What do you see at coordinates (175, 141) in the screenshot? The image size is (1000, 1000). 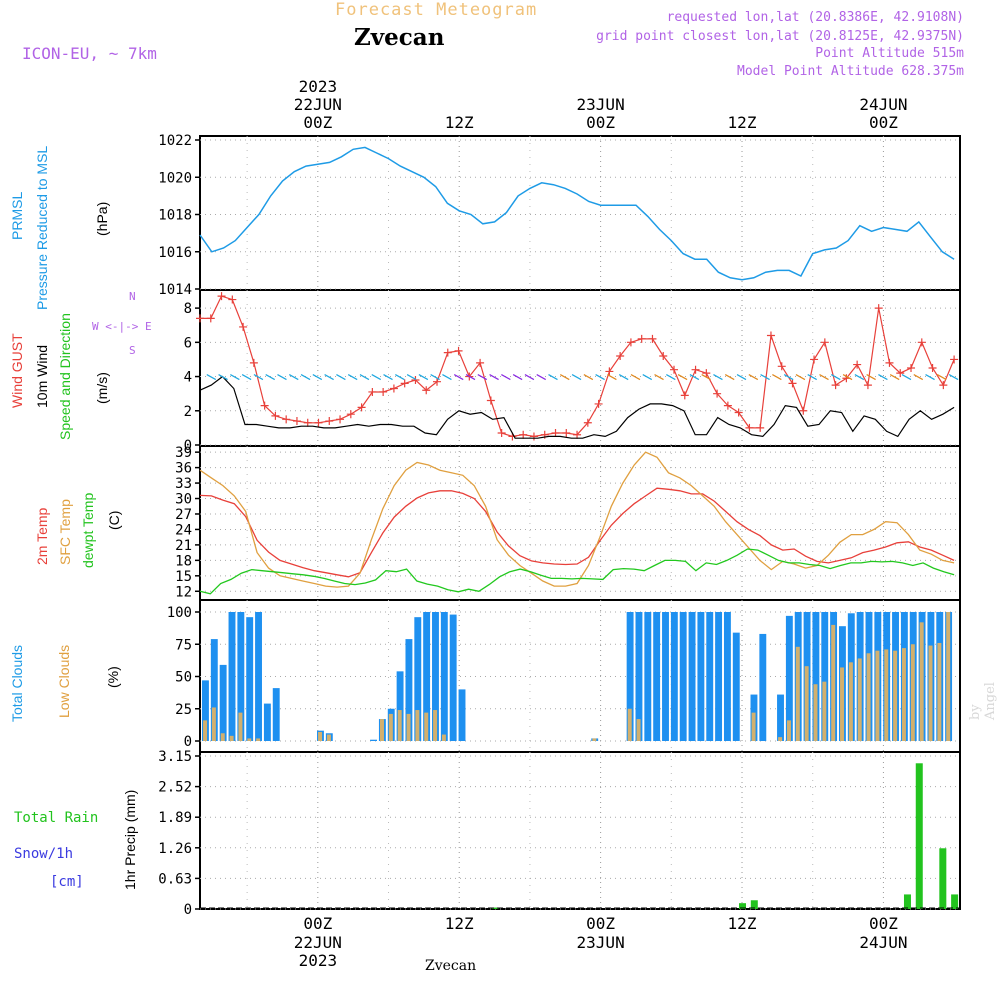 I see `y-tick-label: 1022` at bounding box center [175, 141].